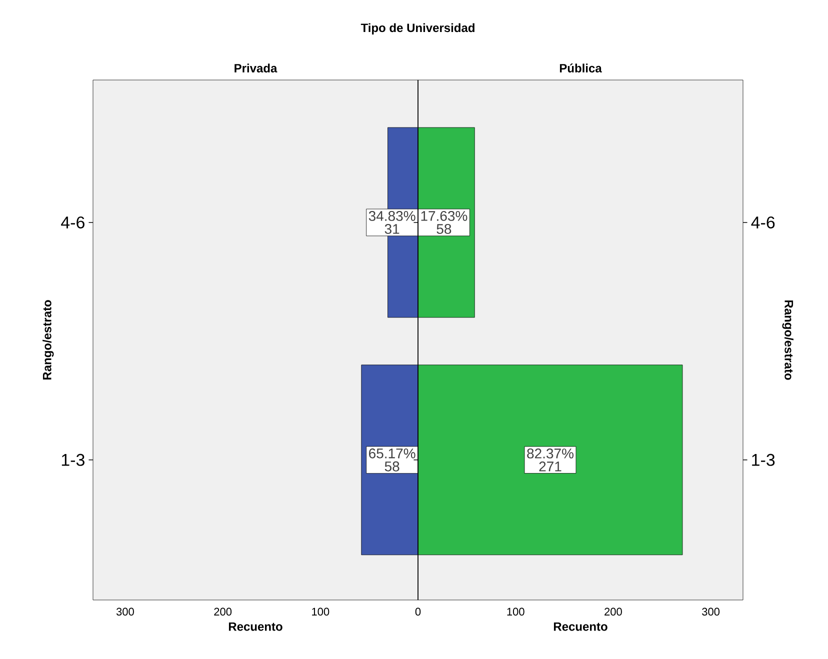 This screenshot has width=828, height=659. I want to click on x-tick-label: 0, so click(418, 612).